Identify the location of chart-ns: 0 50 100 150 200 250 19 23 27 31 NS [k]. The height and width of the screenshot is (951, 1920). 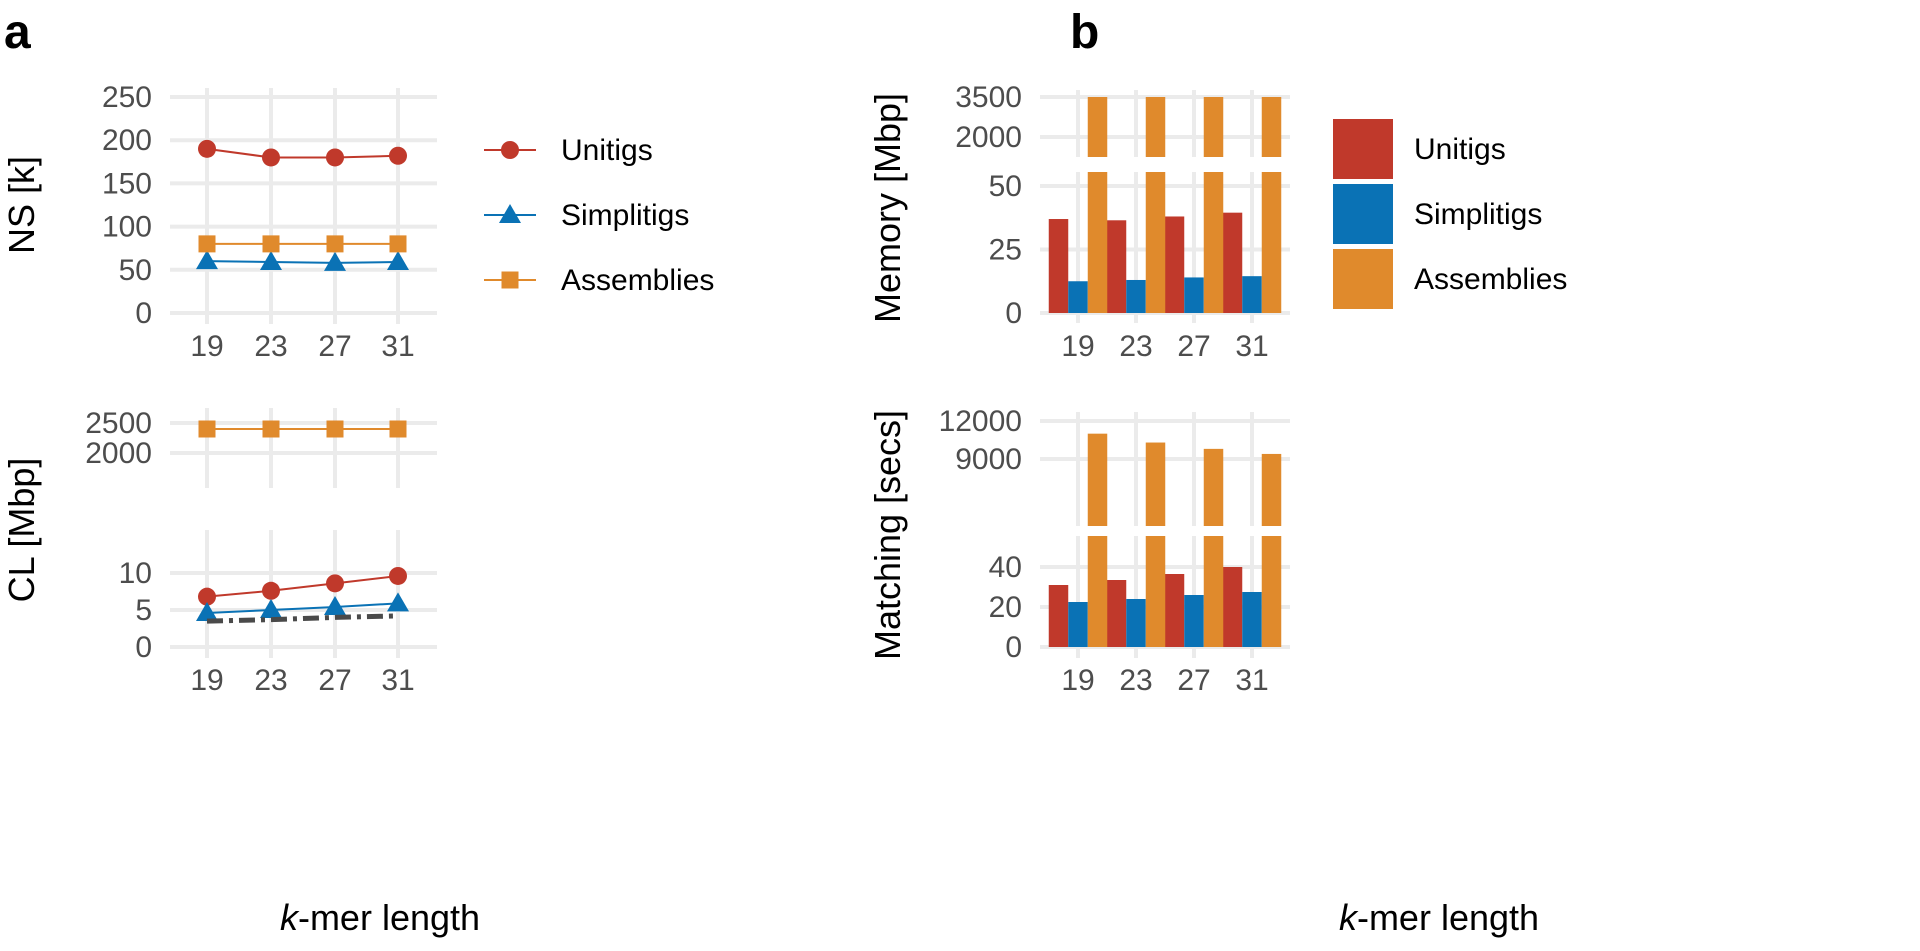
(219, 222).